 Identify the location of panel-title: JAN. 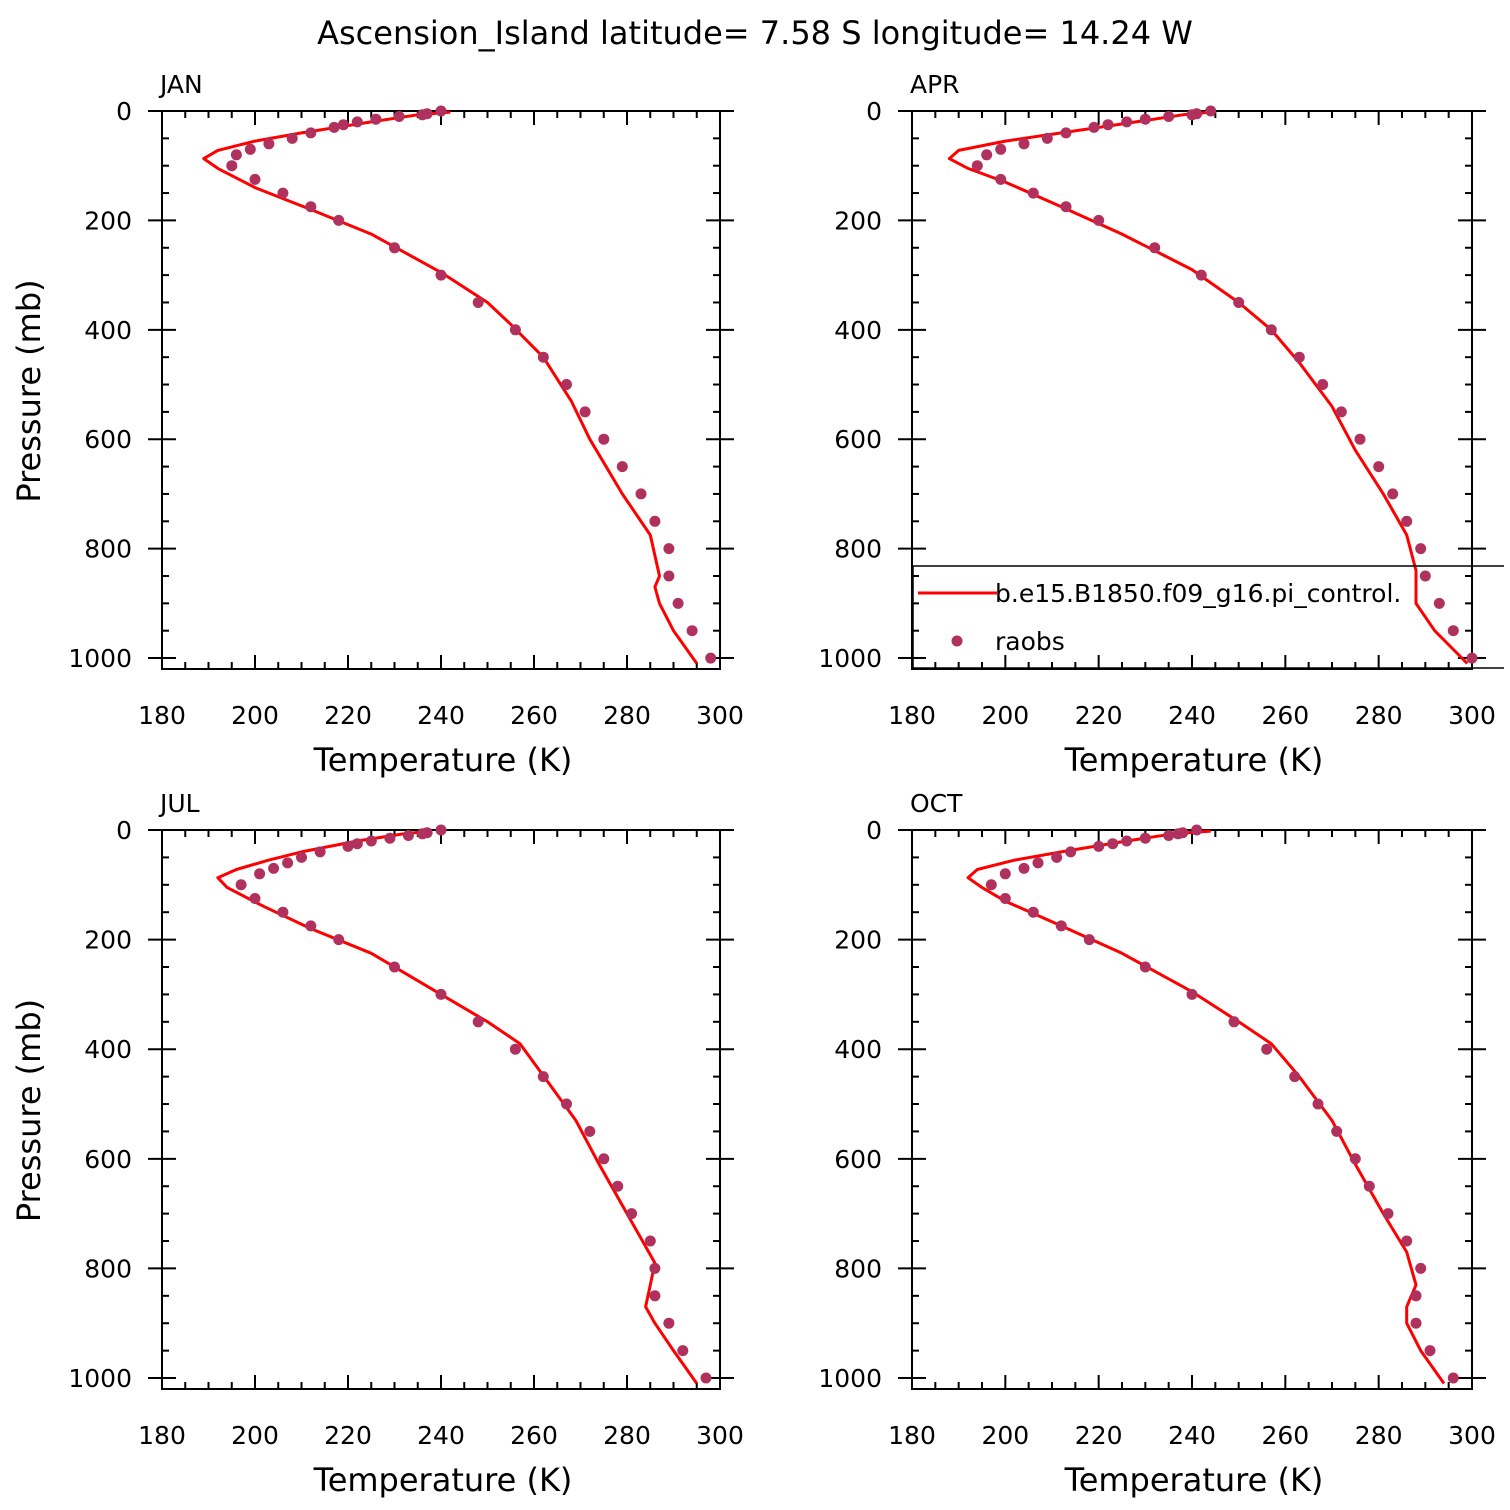
(180, 84).